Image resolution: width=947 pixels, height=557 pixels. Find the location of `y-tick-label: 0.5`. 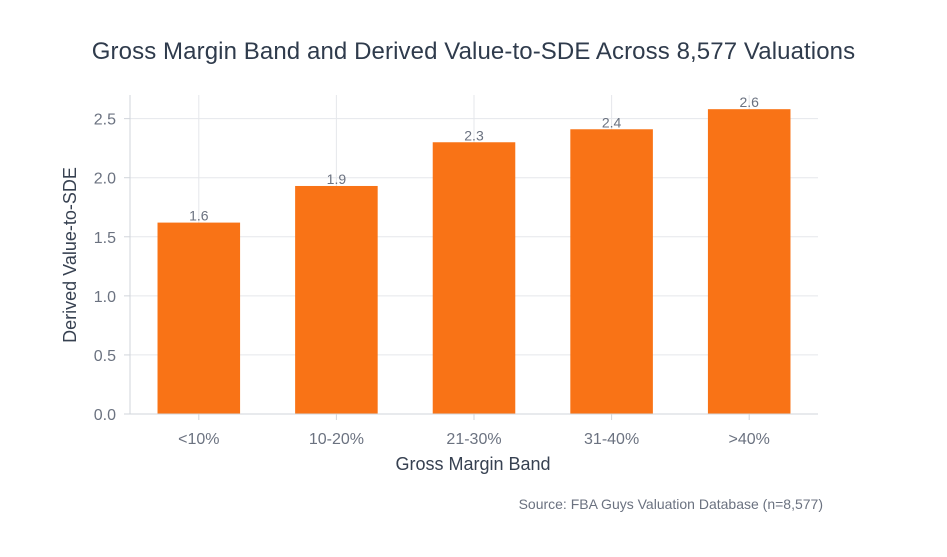

y-tick-label: 0.5 is located at coordinates (105, 356).